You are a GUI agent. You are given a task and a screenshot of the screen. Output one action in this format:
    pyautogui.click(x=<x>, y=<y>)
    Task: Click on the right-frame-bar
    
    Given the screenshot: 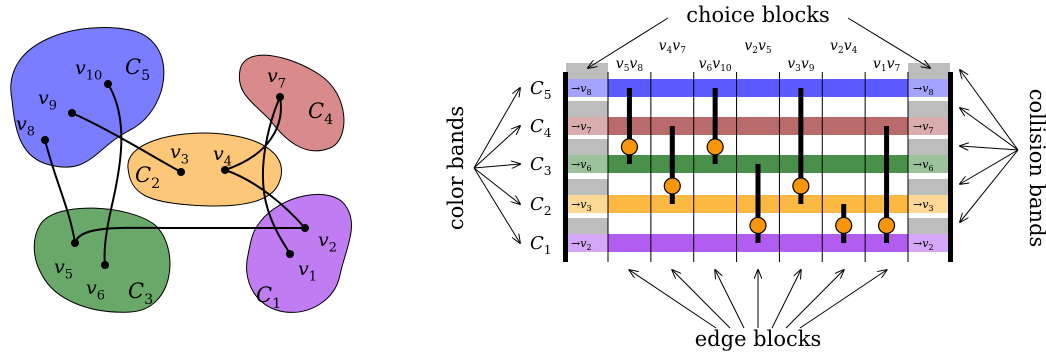 What is the action you would take?
    pyautogui.click(x=950, y=167)
    